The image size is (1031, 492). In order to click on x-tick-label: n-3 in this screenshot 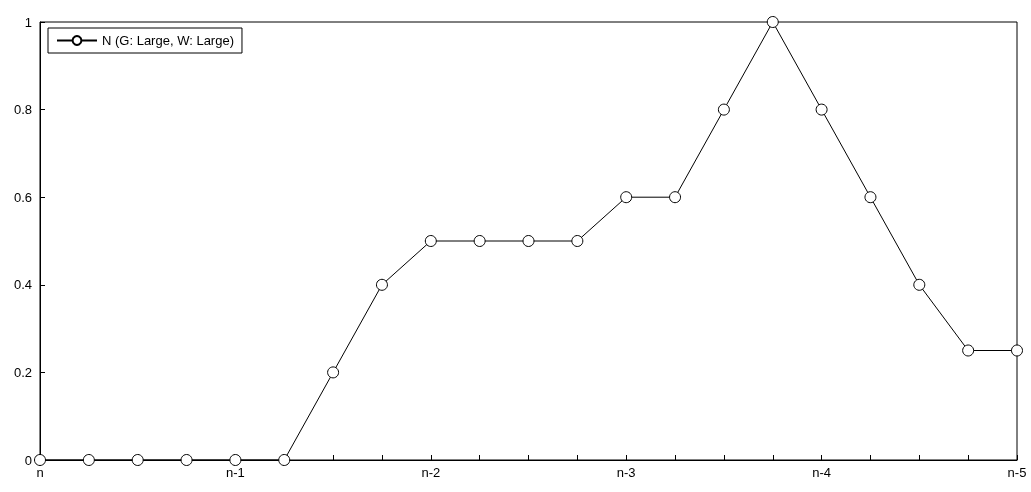, I will do `click(626, 472)`.